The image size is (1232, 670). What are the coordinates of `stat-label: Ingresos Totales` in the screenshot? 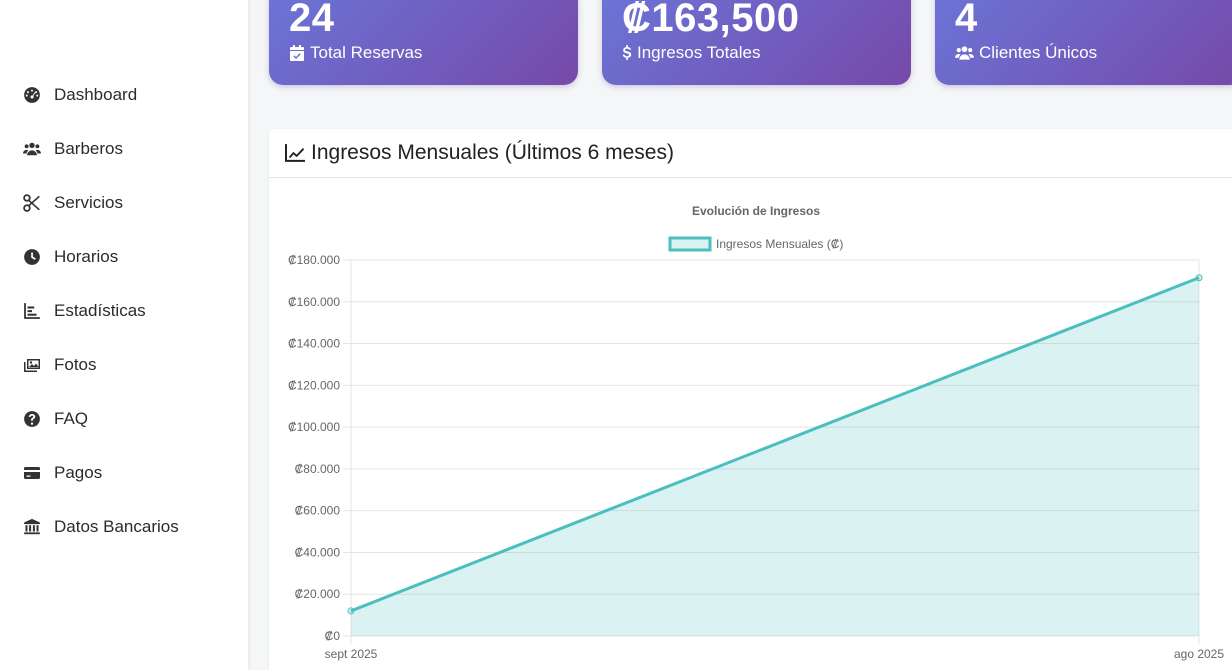 It's located at (691, 53).